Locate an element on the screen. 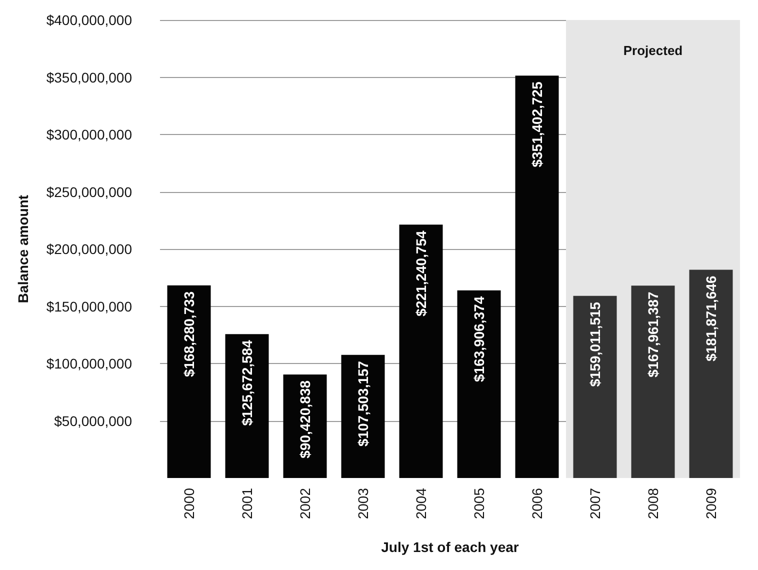 The image size is (758, 570). data-label: $167,961,387 is located at coordinates (653, 334).